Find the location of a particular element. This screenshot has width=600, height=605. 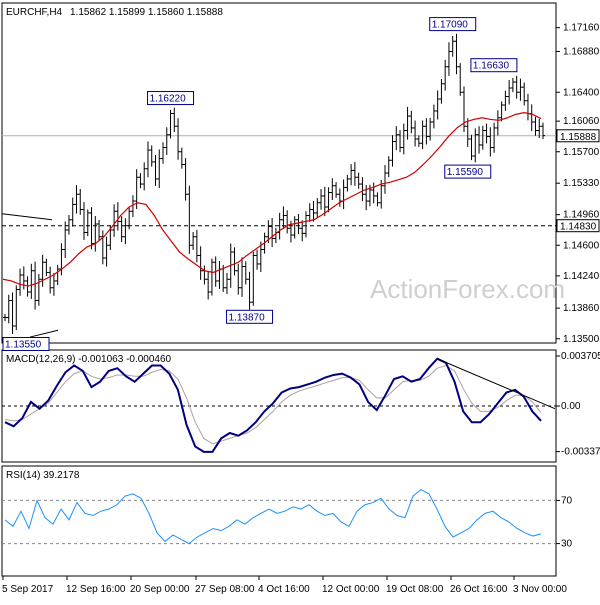

price-tick-label: 1.14960 is located at coordinates (581, 215).